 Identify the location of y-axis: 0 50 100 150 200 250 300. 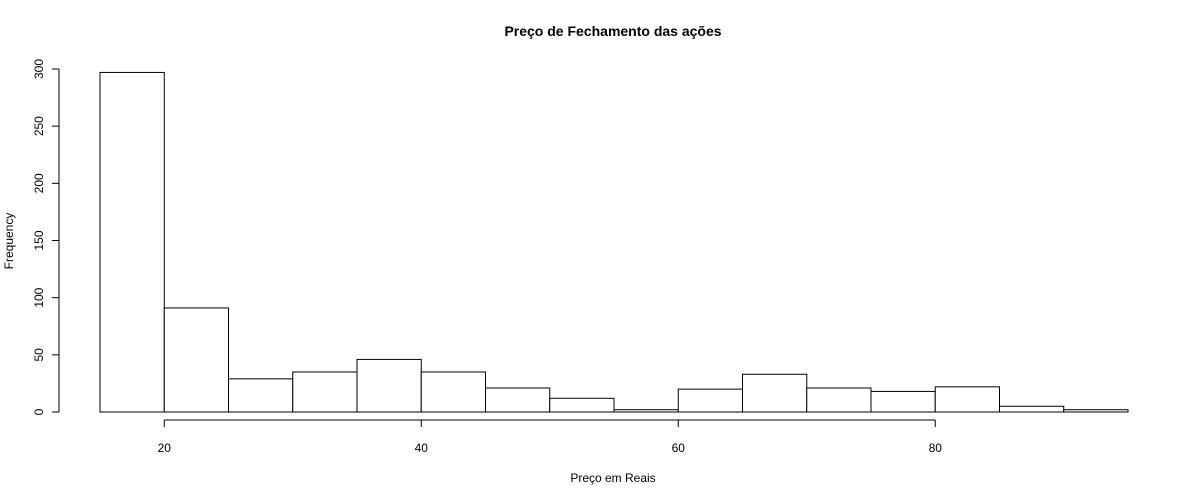
(46, 237).